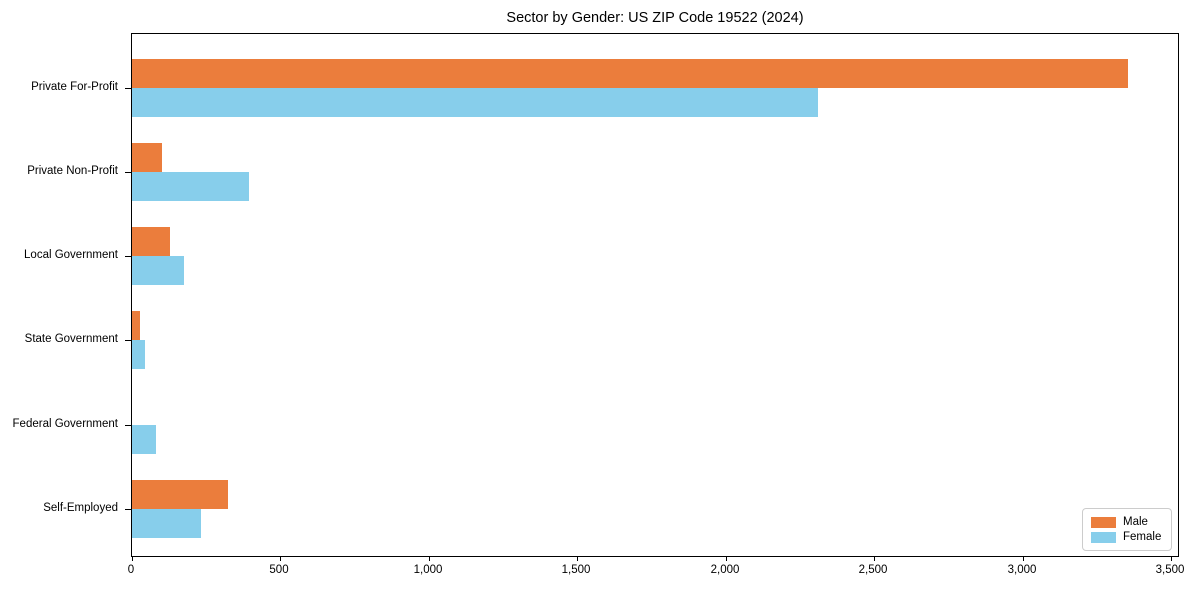  What do you see at coordinates (136, 326) in the screenshot?
I see `bar-male-state-government` at bounding box center [136, 326].